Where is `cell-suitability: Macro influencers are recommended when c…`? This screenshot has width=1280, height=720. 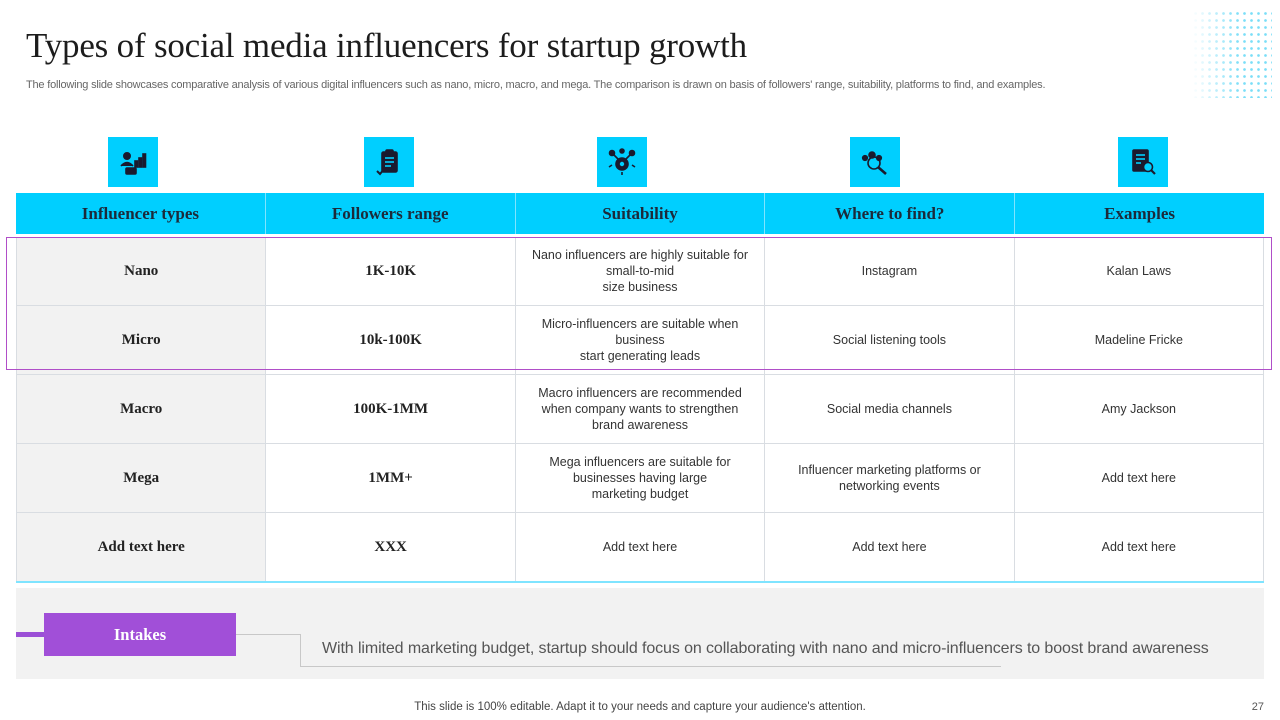 cell-suitability: Macro influencers are recommended when c… is located at coordinates (641, 409).